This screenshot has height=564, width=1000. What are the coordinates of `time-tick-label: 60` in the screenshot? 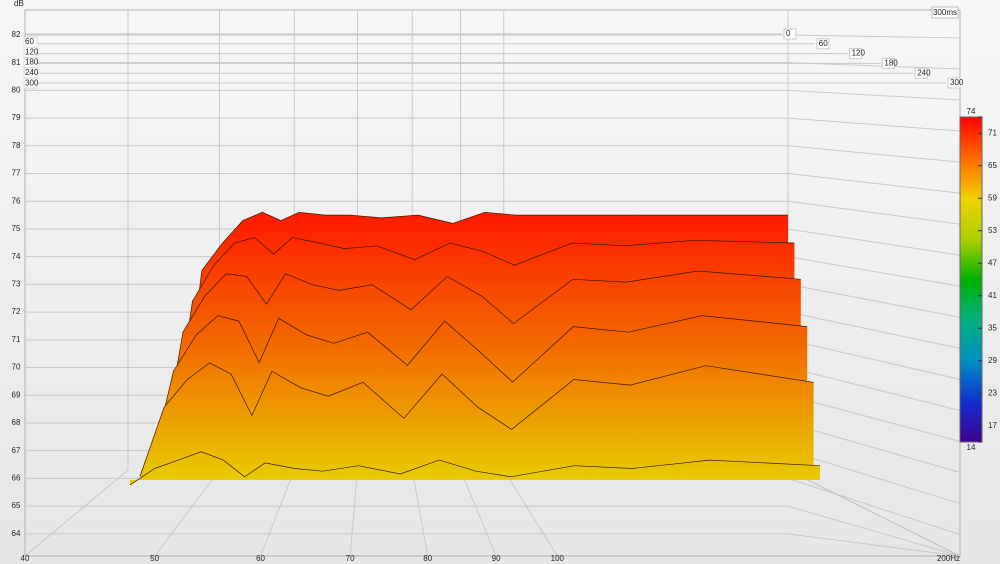 It's located at (823, 43).